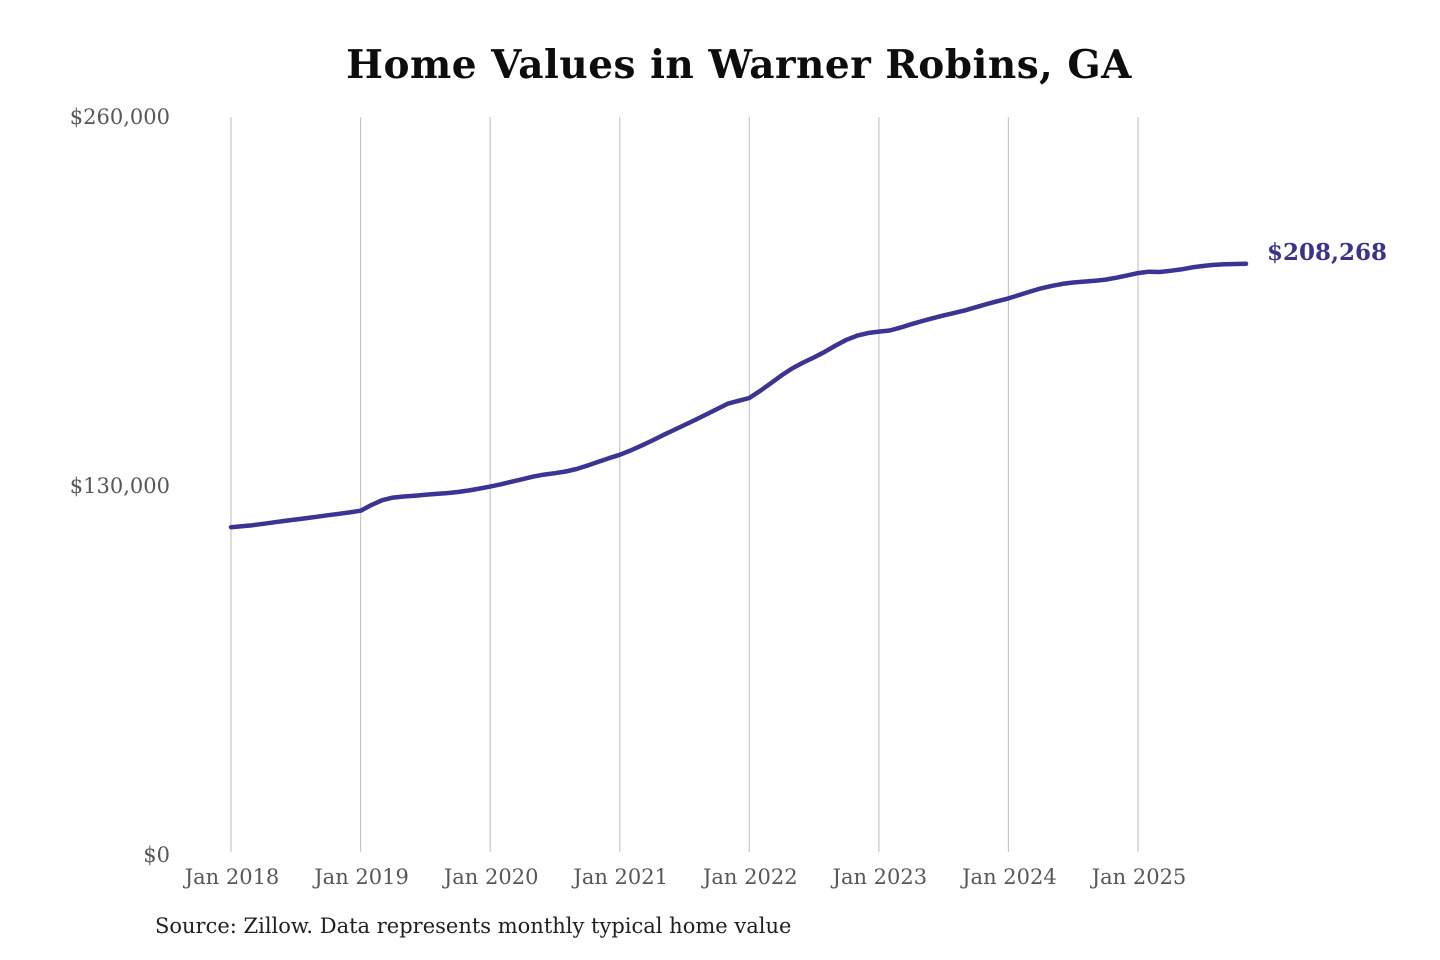 This screenshot has width=1440, height=960. I want to click on x-axis-tick-label: Jan 2023, so click(879, 877).